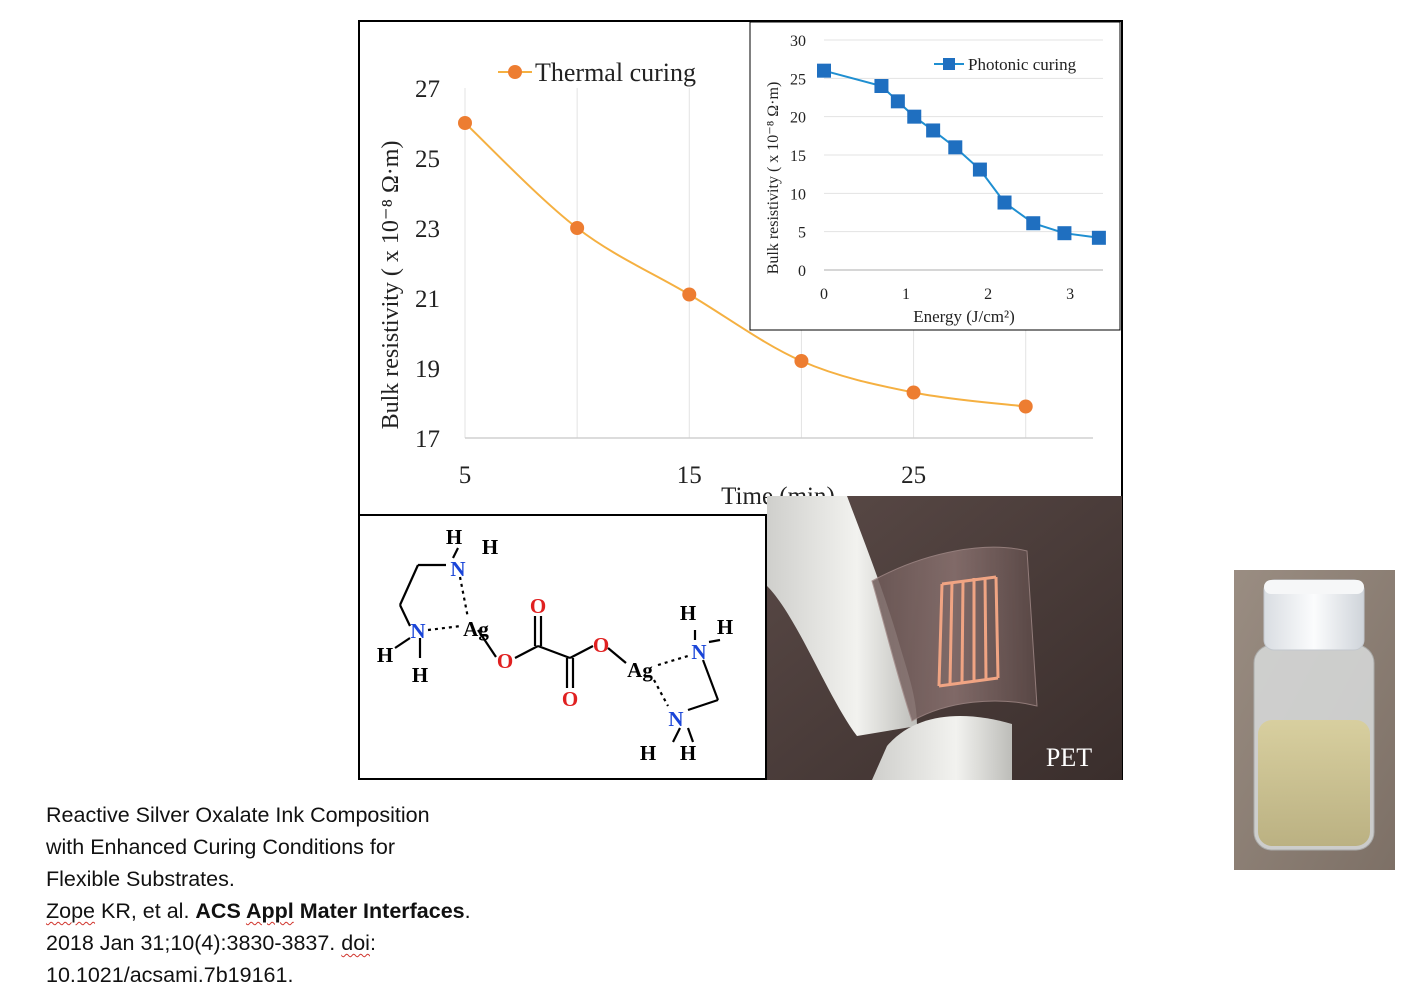 The height and width of the screenshot is (992, 1424). Describe the element at coordinates (427, 159) in the screenshot. I see `main-y-tick-label: 25` at that location.